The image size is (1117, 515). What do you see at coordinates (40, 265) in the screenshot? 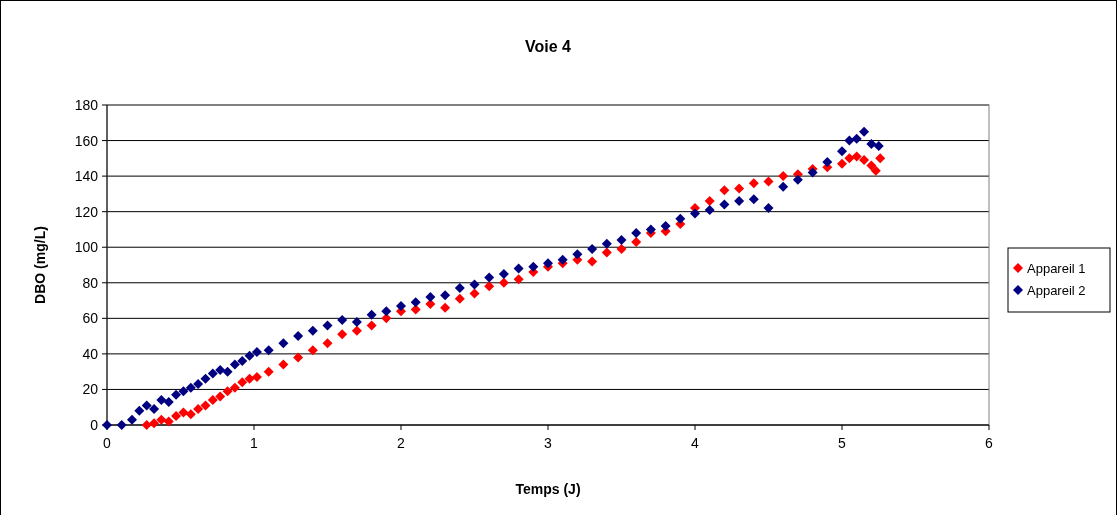
I see `y-axis-title: DBO (mg/L)` at bounding box center [40, 265].